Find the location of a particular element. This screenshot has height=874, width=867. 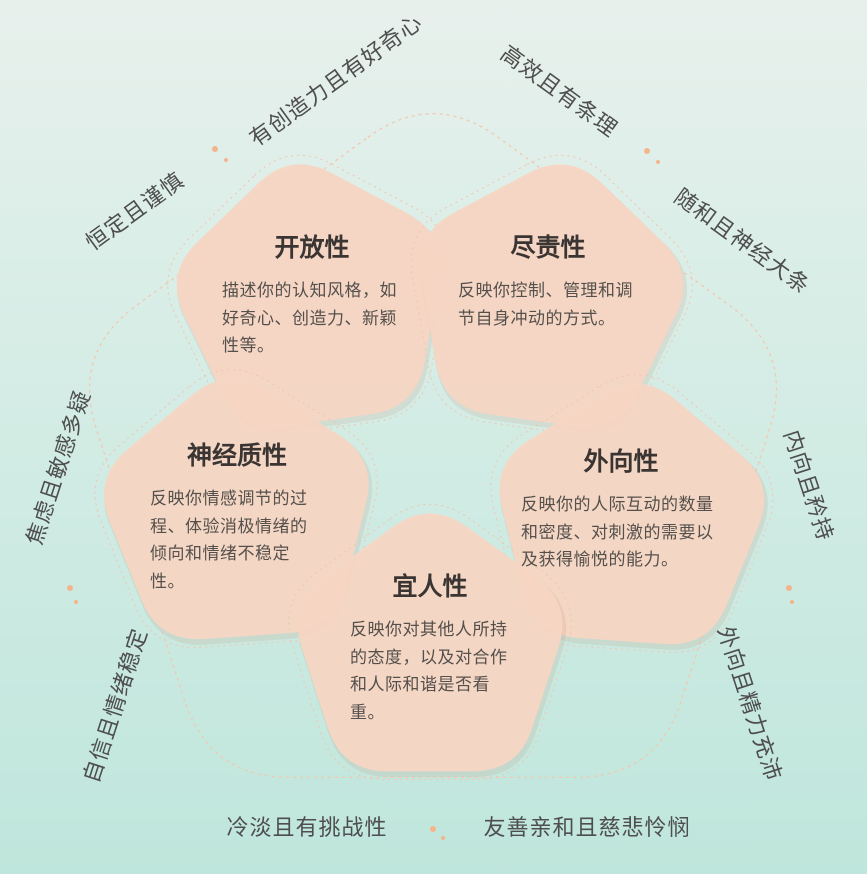

pole-friendly: 友善亲和且慈悲怜悯 is located at coordinates (587, 828).